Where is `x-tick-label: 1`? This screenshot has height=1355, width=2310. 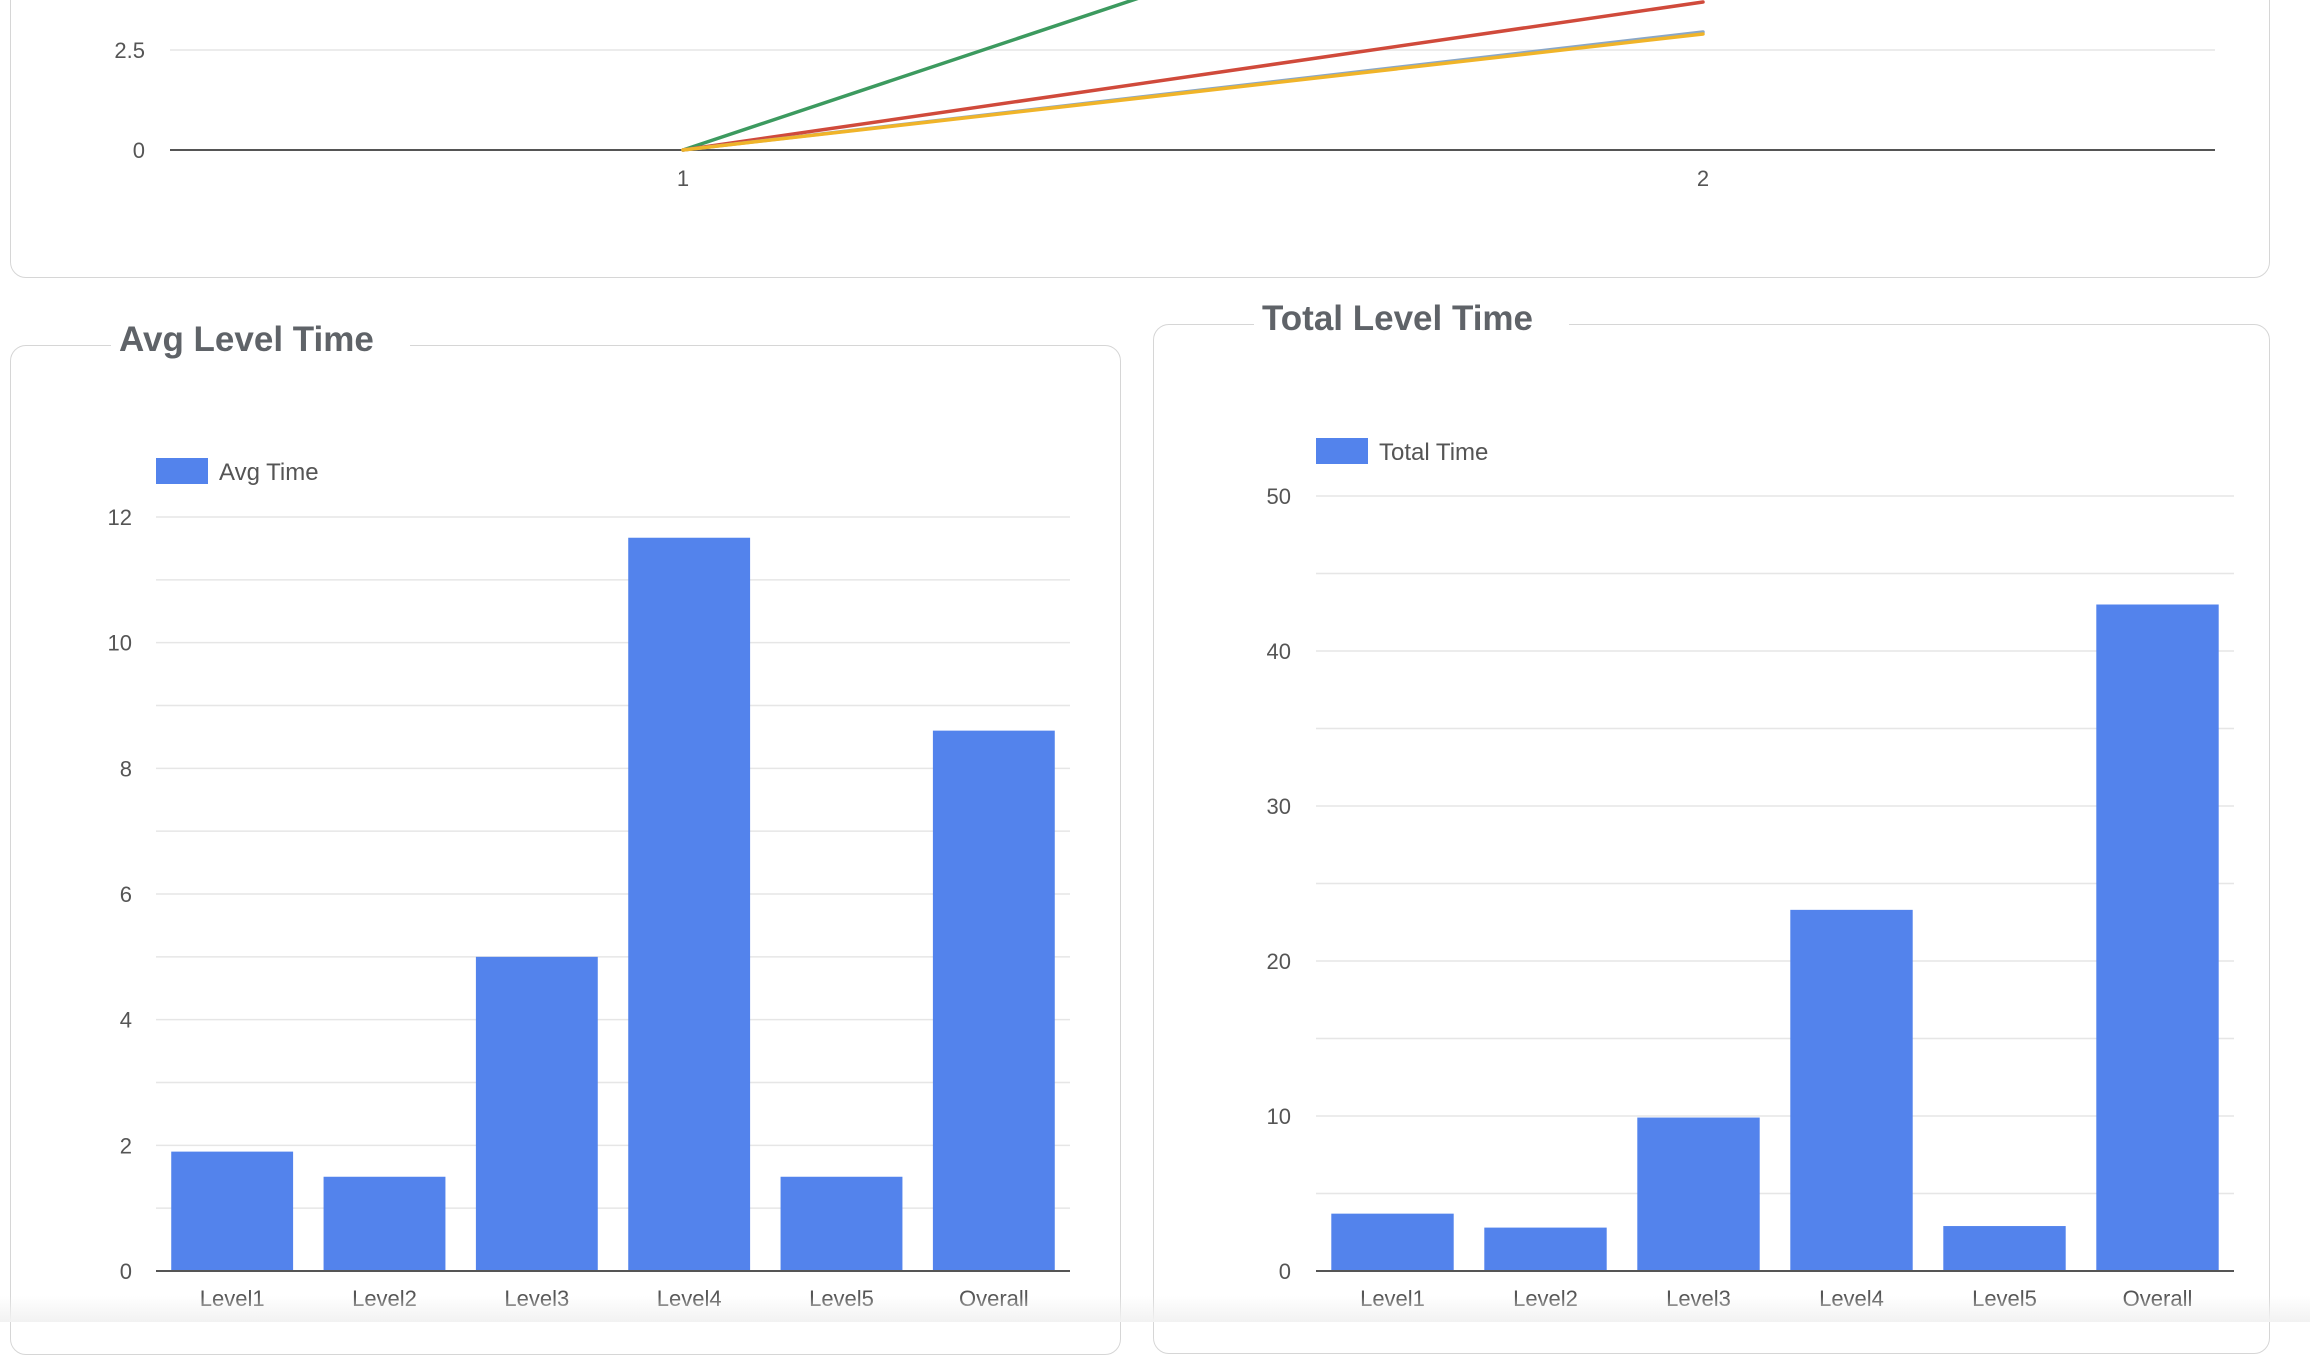 x-tick-label: 1 is located at coordinates (683, 178).